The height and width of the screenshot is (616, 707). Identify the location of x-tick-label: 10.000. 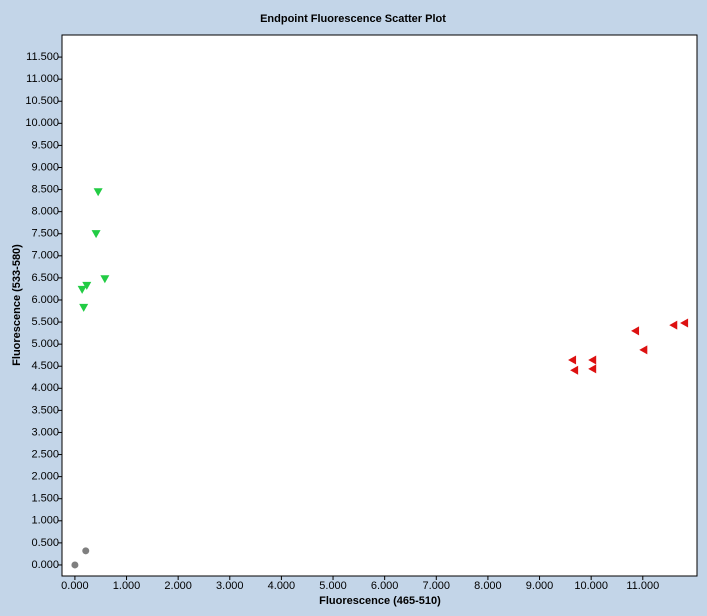
(591, 586).